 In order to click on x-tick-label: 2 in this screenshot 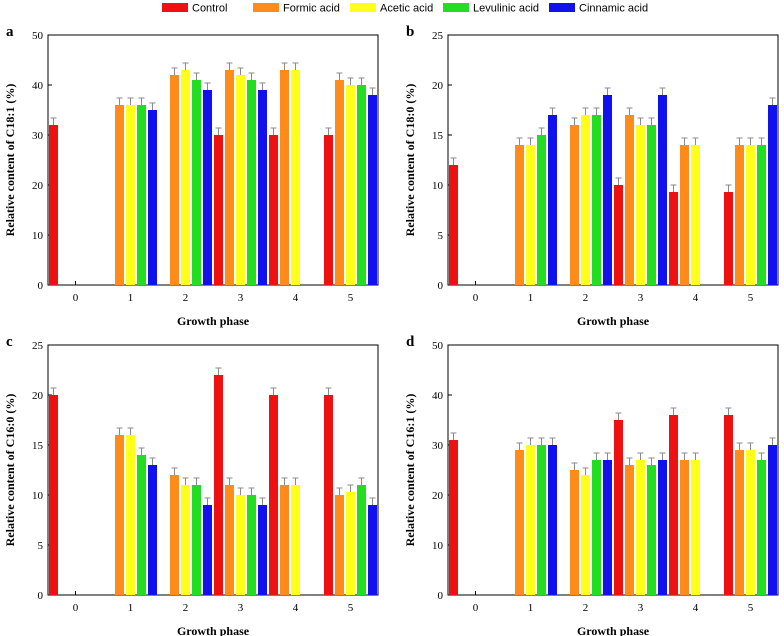, I will do `click(186, 608)`.